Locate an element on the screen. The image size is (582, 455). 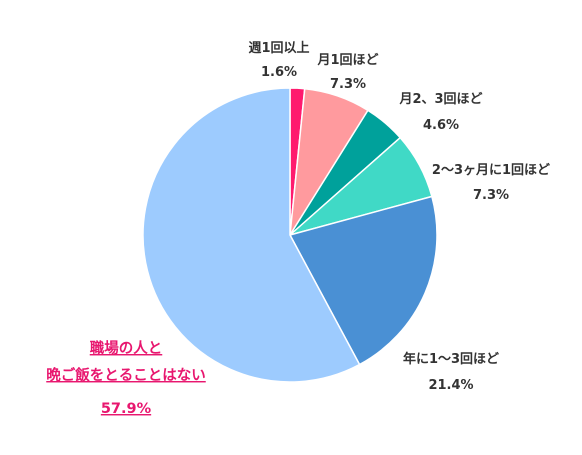
slice-value-label-2: 7.3% is located at coordinates (348, 84).